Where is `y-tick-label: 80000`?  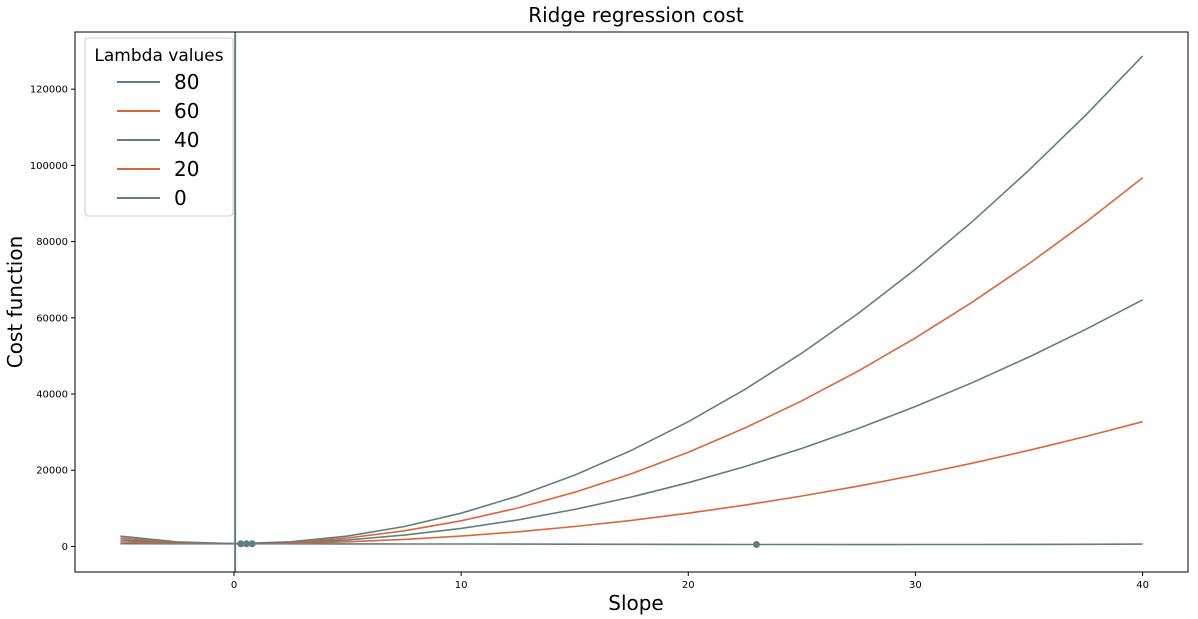 y-tick-label: 80000 is located at coordinates (52, 242).